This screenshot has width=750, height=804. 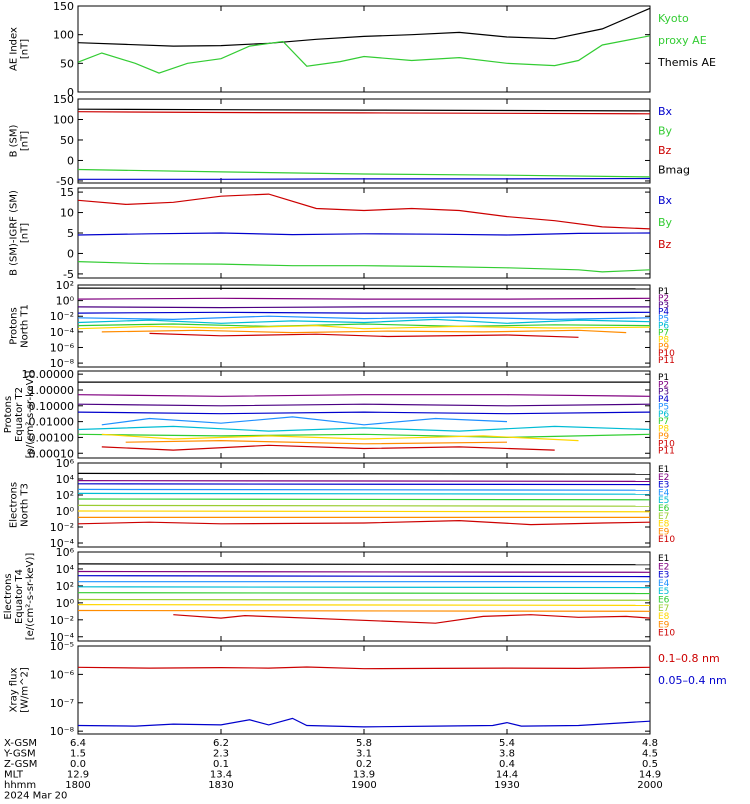 I want to click on y-tick-label: 10², so click(x=65, y=586).